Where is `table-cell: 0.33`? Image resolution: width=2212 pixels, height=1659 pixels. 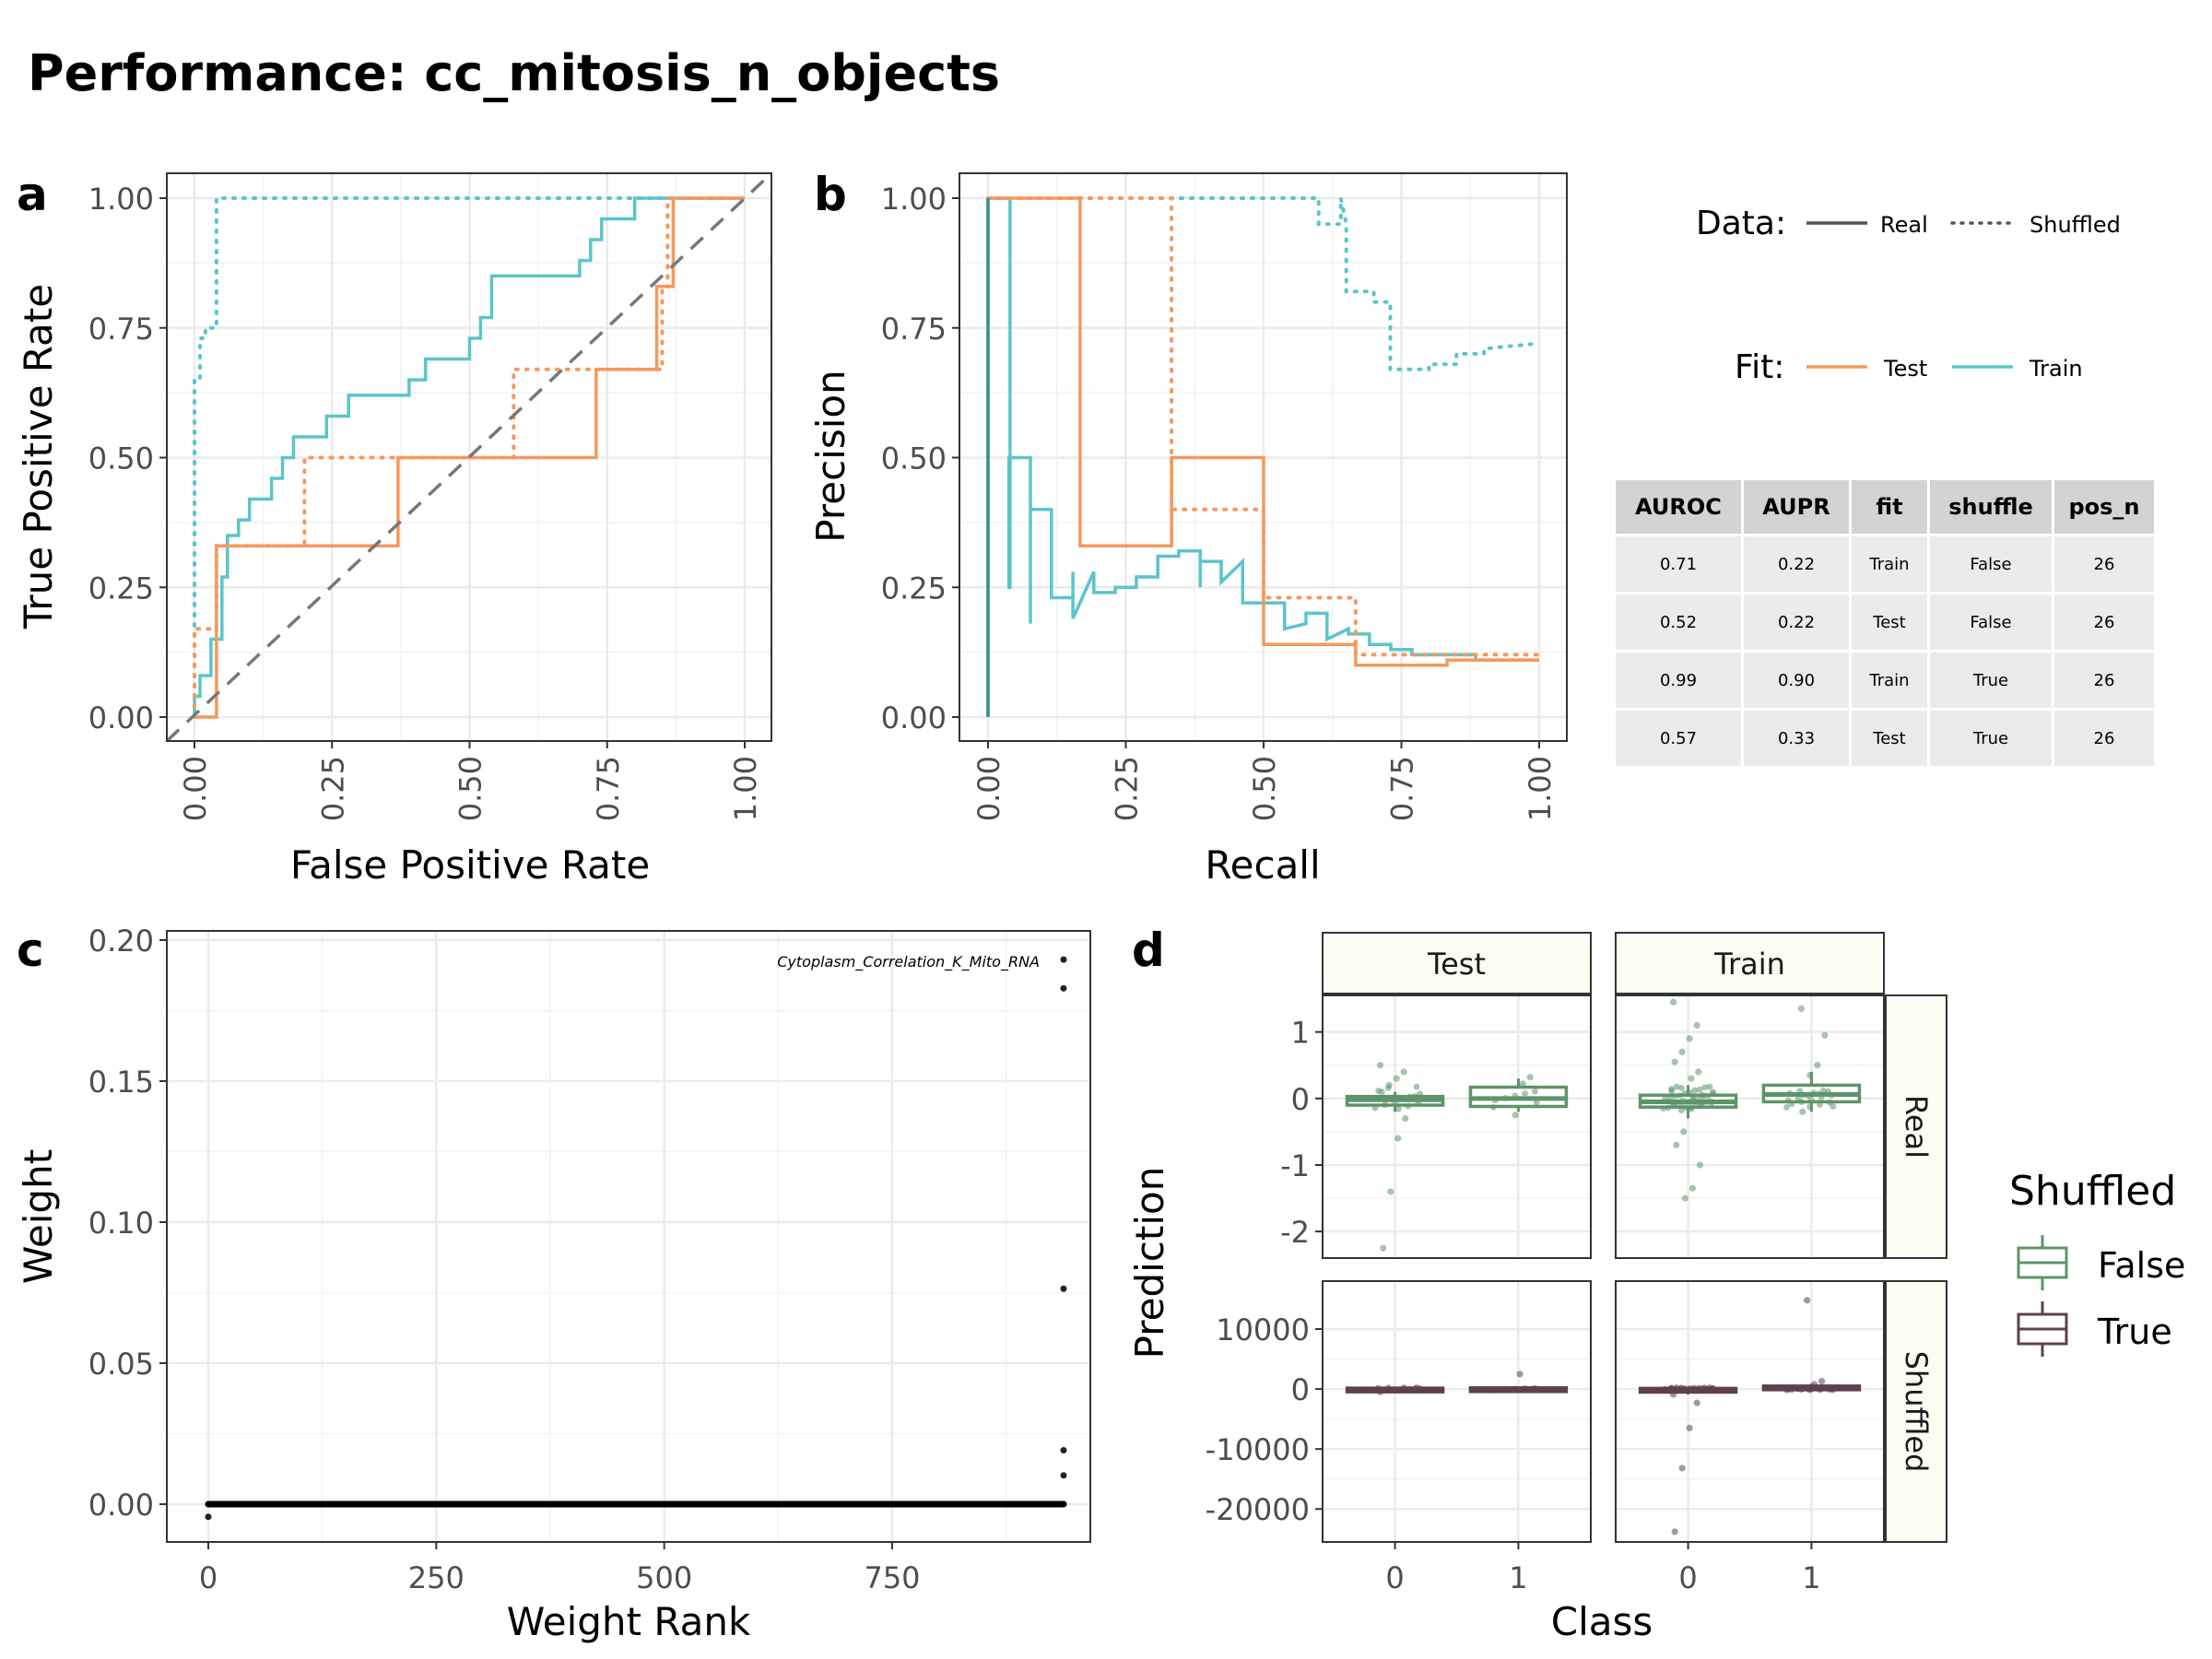 table-cell: 0.33 is located at coordinates (1796, 738).